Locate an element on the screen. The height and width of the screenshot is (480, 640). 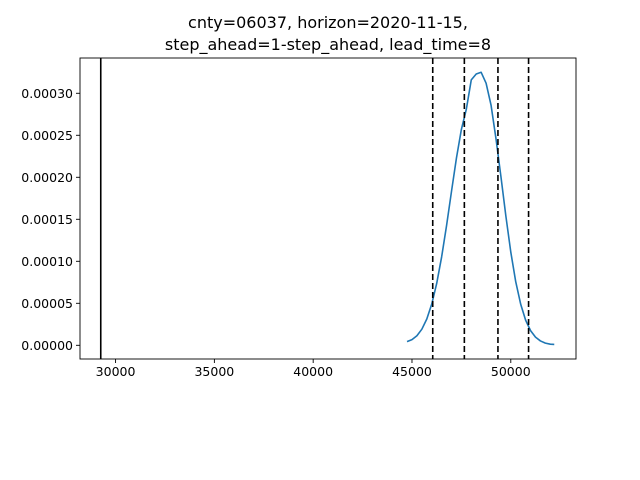
y-tick-label: 0.00010 is located at coordinates (47, 261).